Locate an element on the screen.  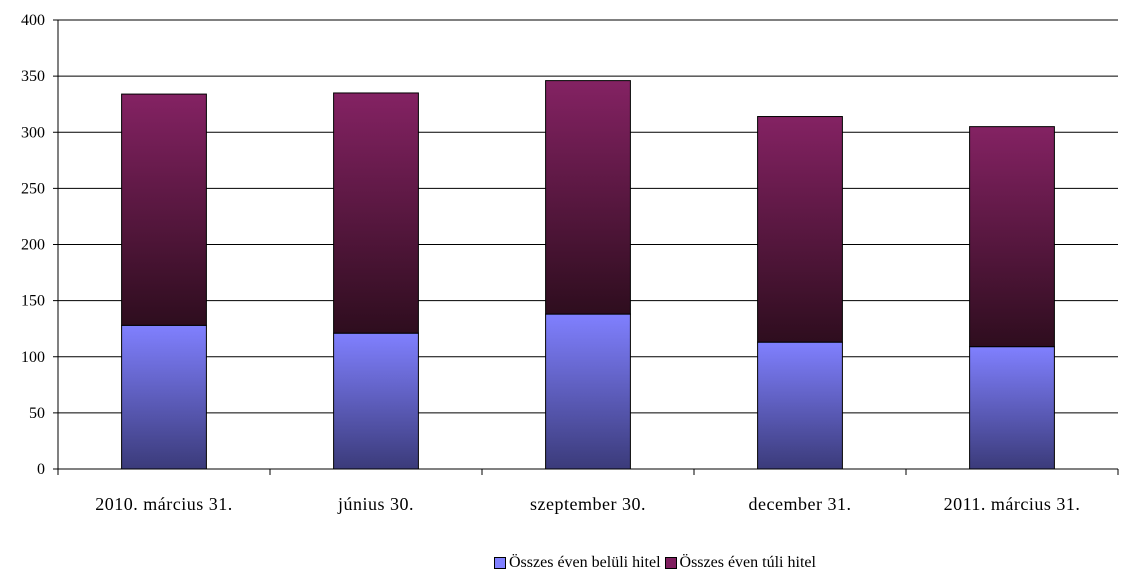
legend-item-within-year: Összes éven belüli hitel is located at coordinates (577, 563).